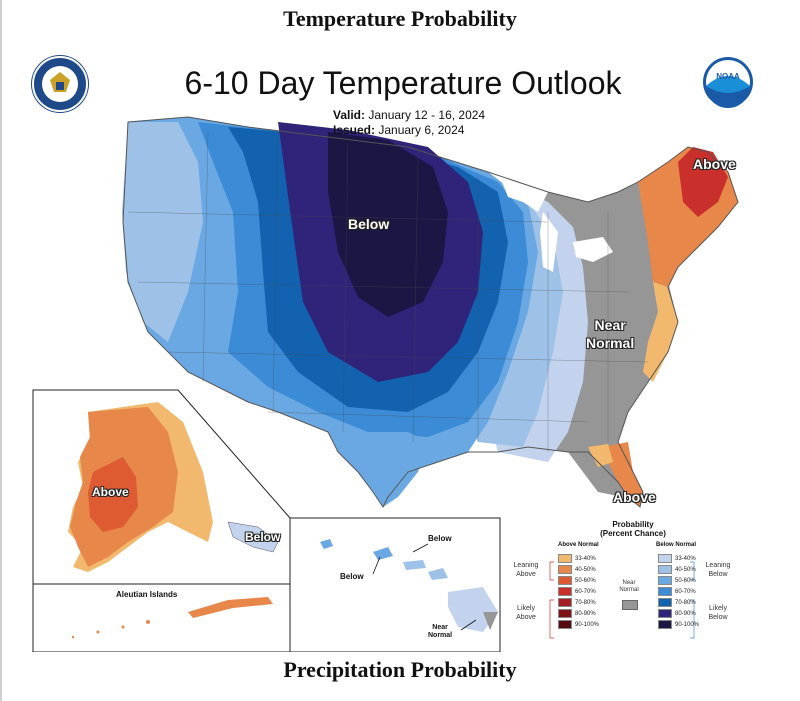  What do you see at coordinates (714, 164) in the screenshot?
I see `above-northeast-label: Above` at bounding box center [714, 164].